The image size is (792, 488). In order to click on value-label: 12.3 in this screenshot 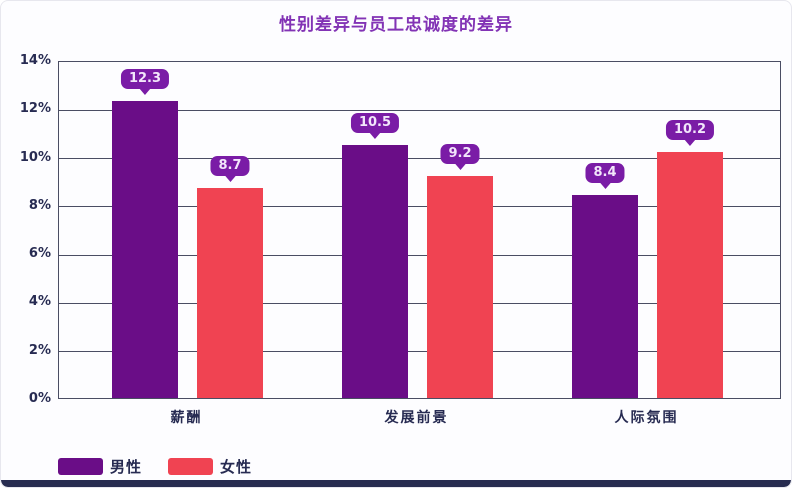, I will do `click(145, 79)`.